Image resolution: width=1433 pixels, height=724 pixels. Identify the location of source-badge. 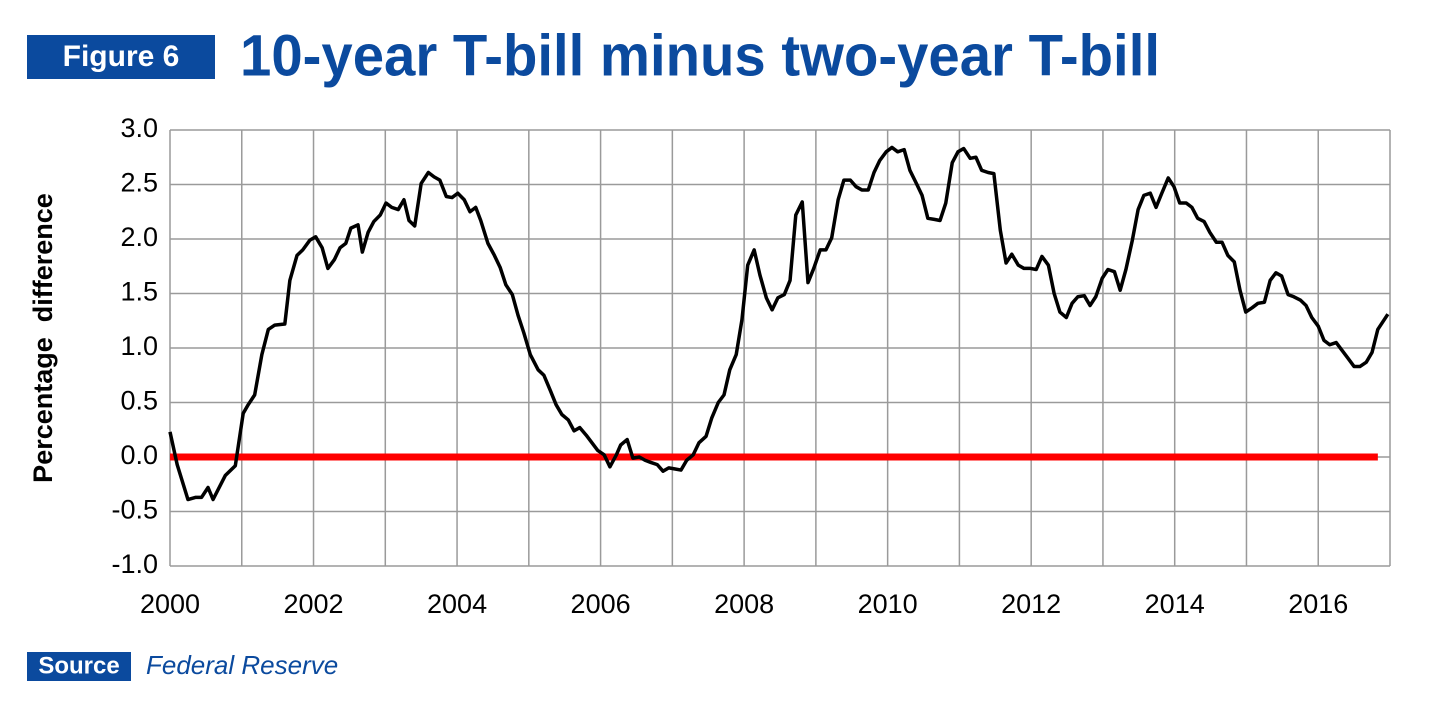
(79, 666).